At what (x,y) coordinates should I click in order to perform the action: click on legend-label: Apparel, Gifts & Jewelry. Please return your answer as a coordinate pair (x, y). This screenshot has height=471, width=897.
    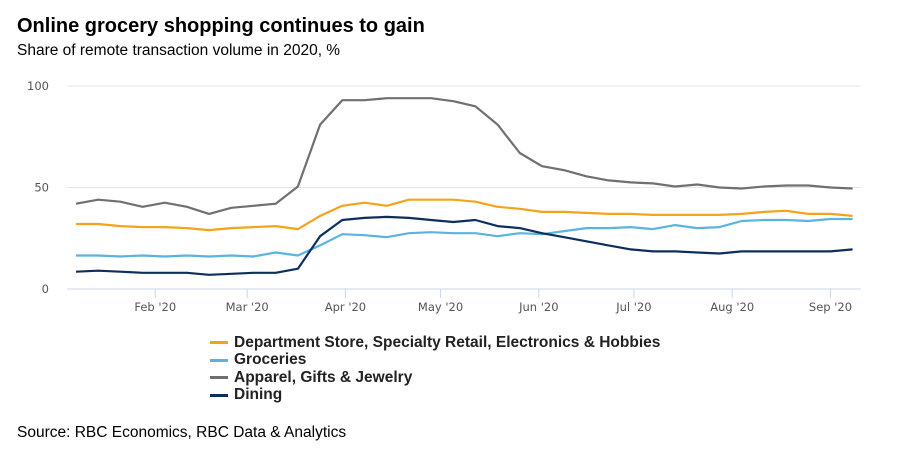
    Looking at the image, I should click on (323, 377).